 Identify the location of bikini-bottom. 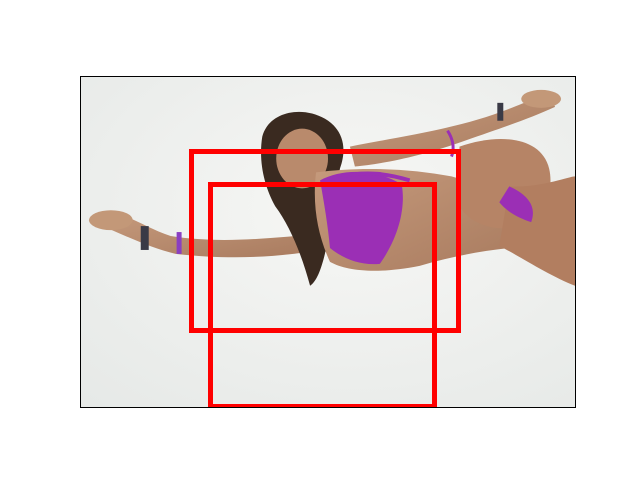
(516, 204).